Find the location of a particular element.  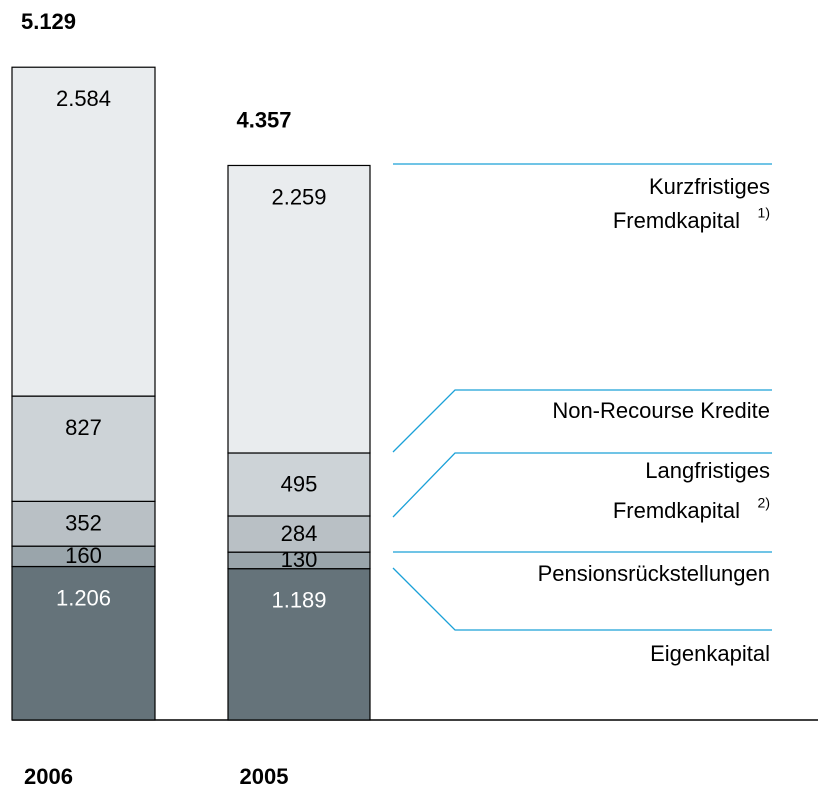

value-label: 284 is located at coordinates (299, 533).